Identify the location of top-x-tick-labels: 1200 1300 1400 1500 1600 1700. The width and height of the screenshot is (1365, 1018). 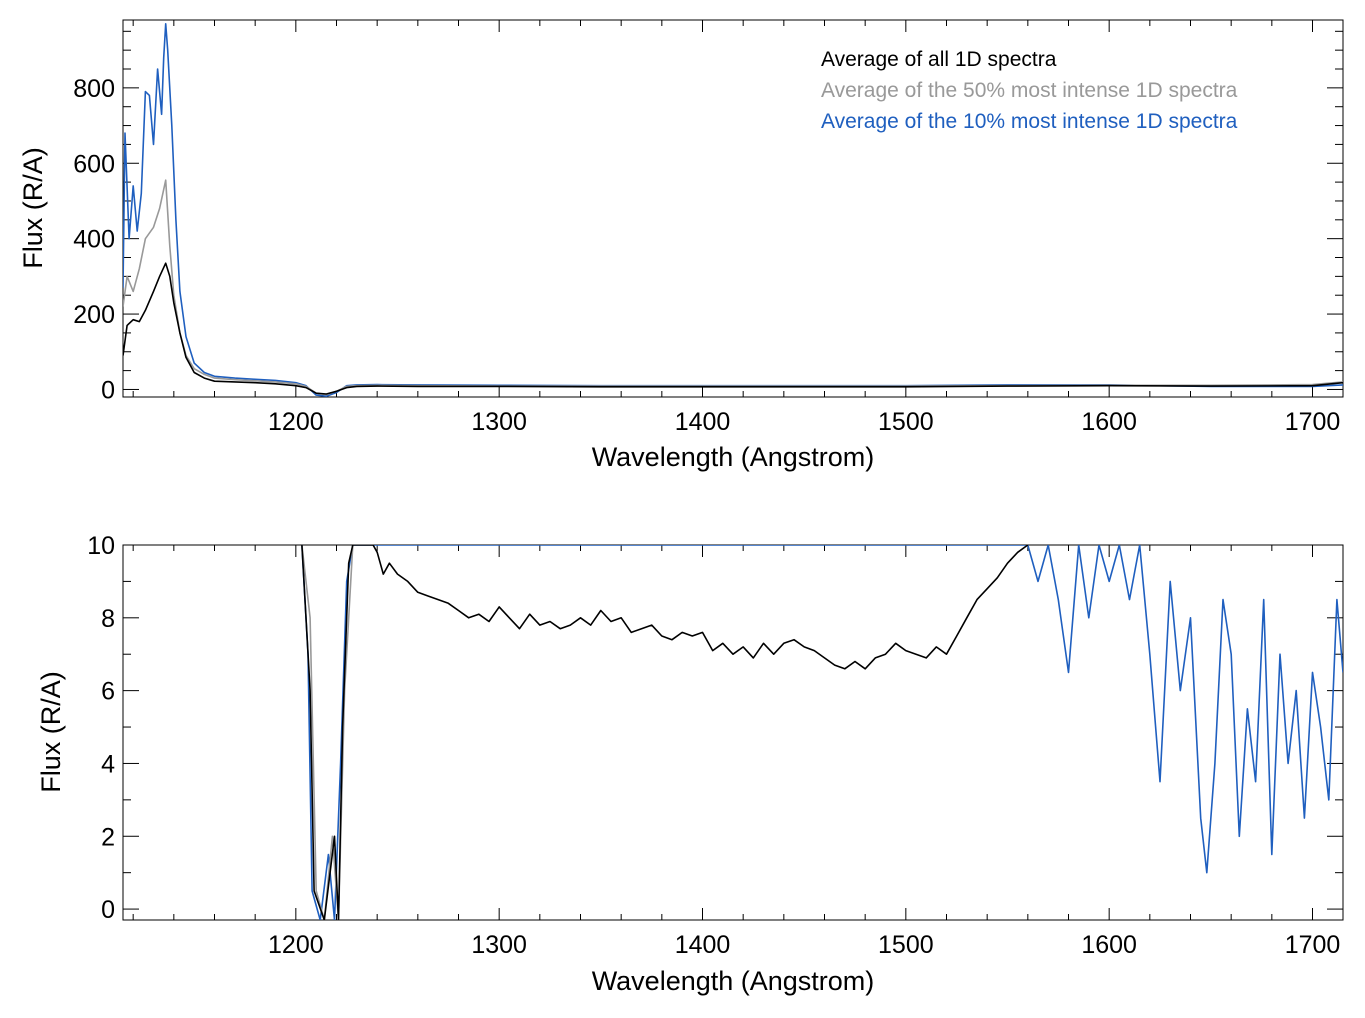
(804, 422).